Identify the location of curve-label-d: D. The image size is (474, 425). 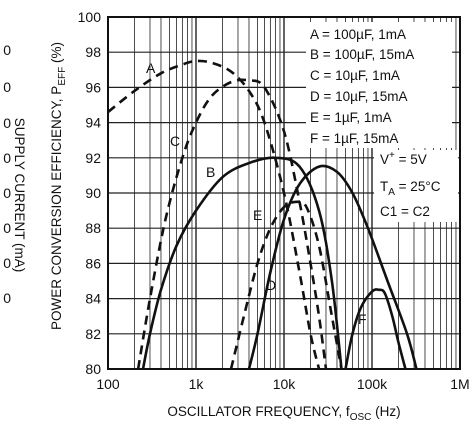
(271, 285).